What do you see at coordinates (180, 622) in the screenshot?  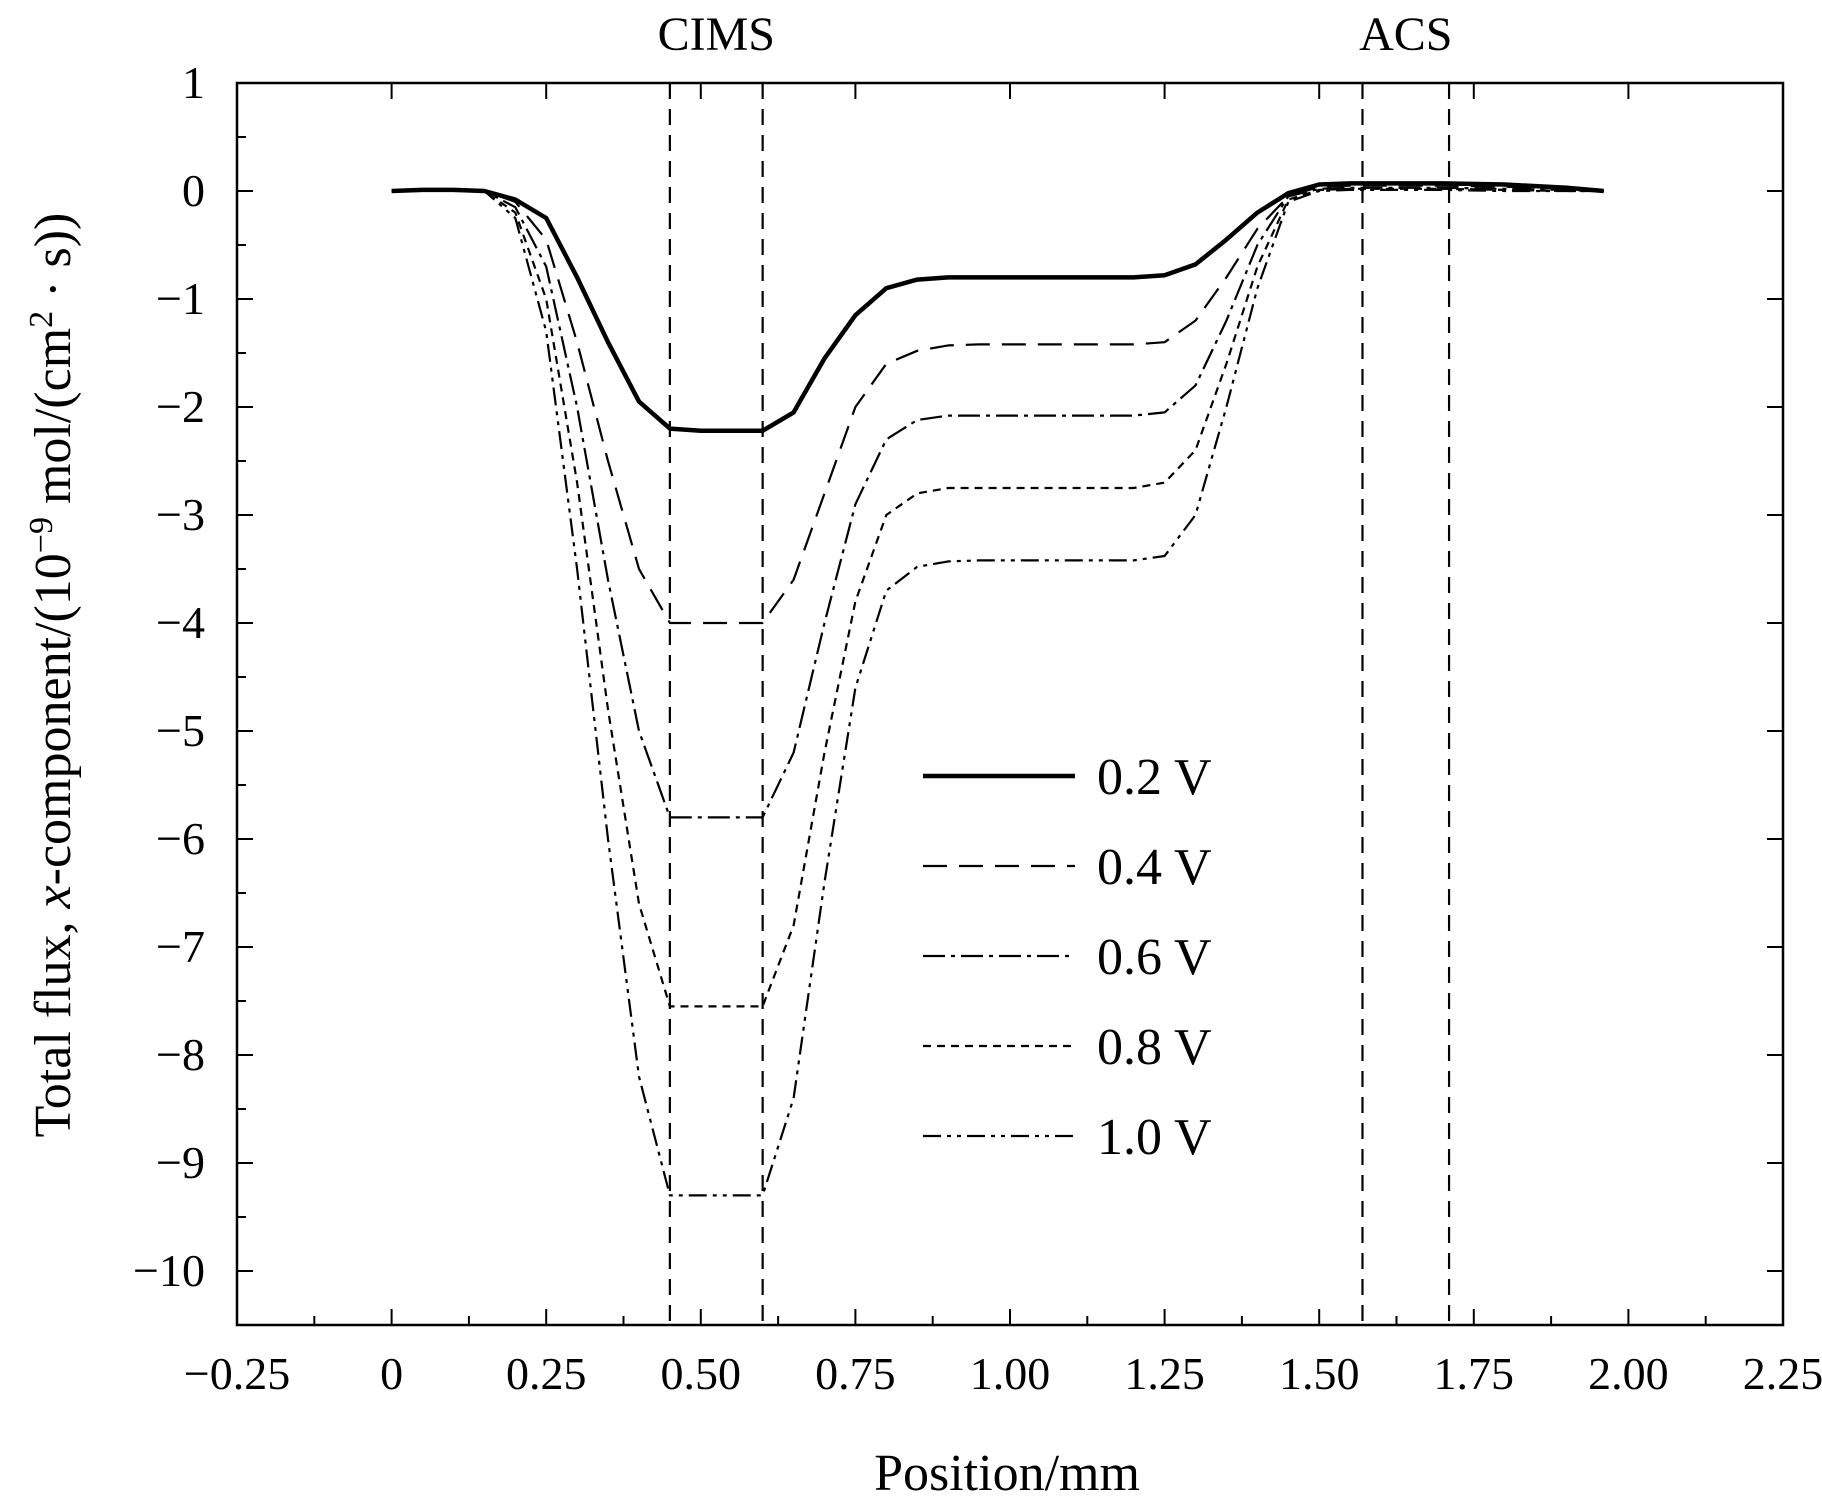 I see `y-tick-label: −4` at bounding box center [180, 622].